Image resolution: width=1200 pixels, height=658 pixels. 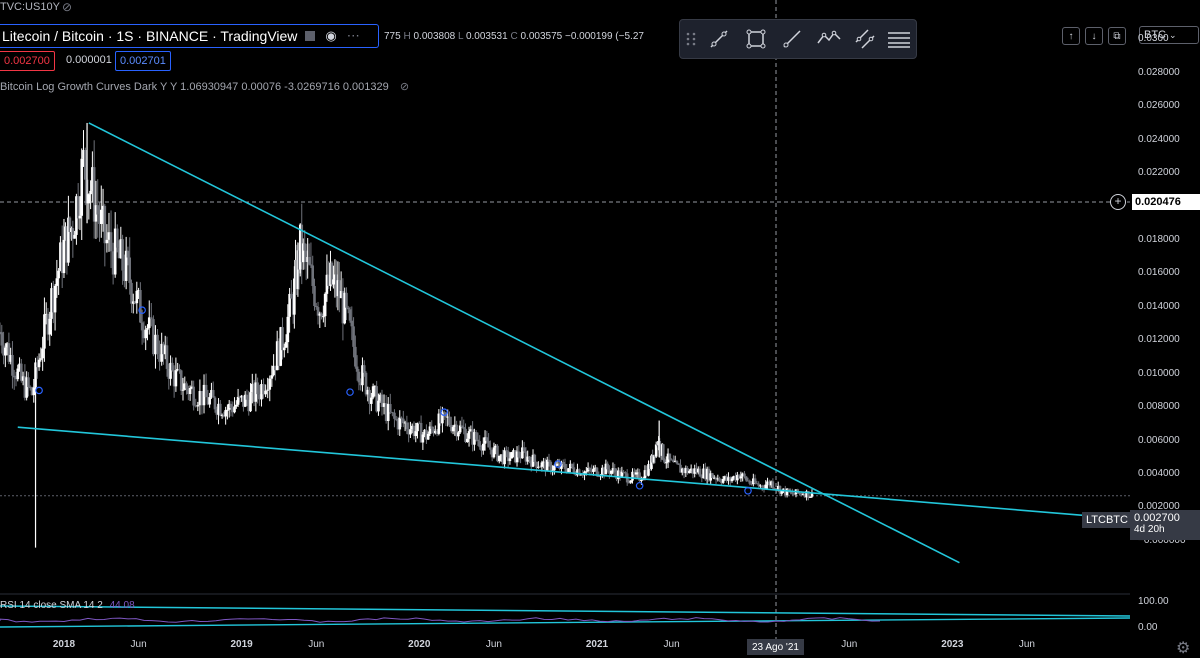 I want to click on secondary-symbol: TVC:US10Y, so click(x=30, y=7).